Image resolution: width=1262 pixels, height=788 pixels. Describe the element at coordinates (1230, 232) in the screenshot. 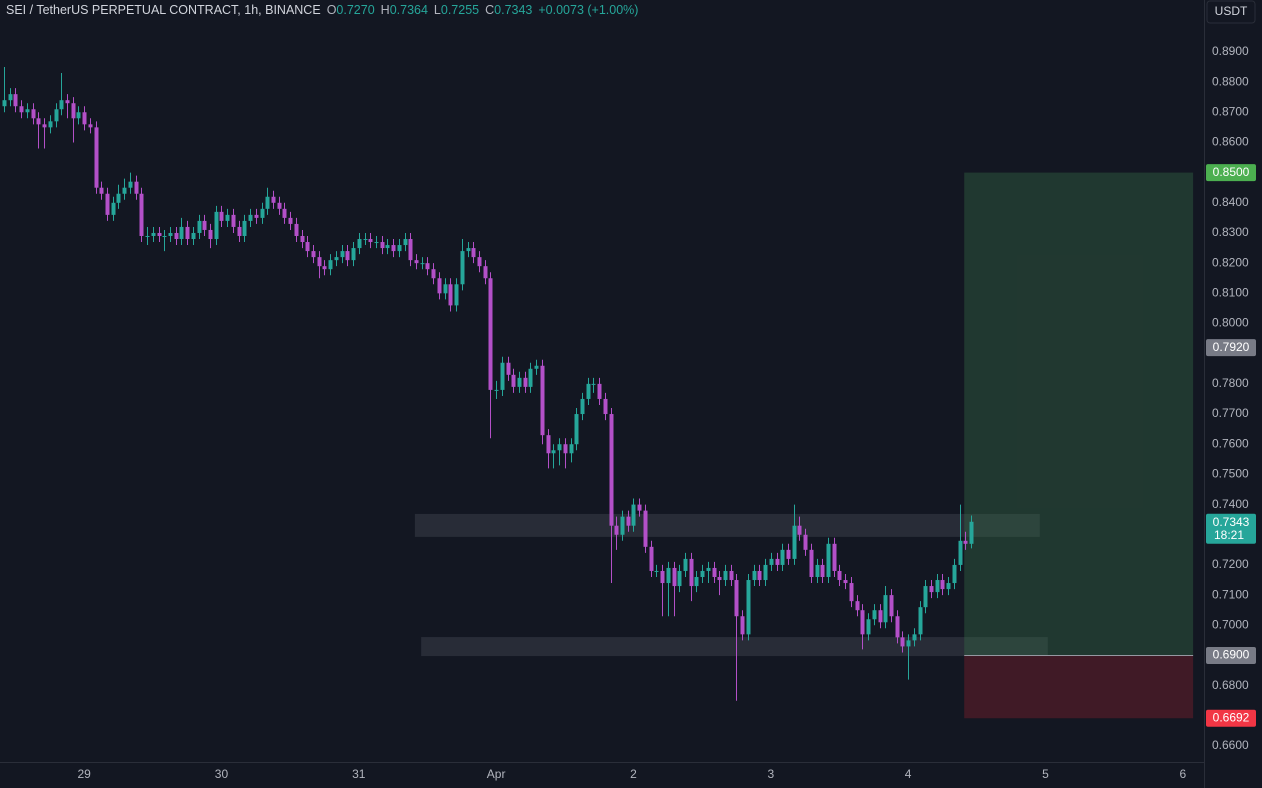

I see `y-tick-label: 0.8300` at that location.